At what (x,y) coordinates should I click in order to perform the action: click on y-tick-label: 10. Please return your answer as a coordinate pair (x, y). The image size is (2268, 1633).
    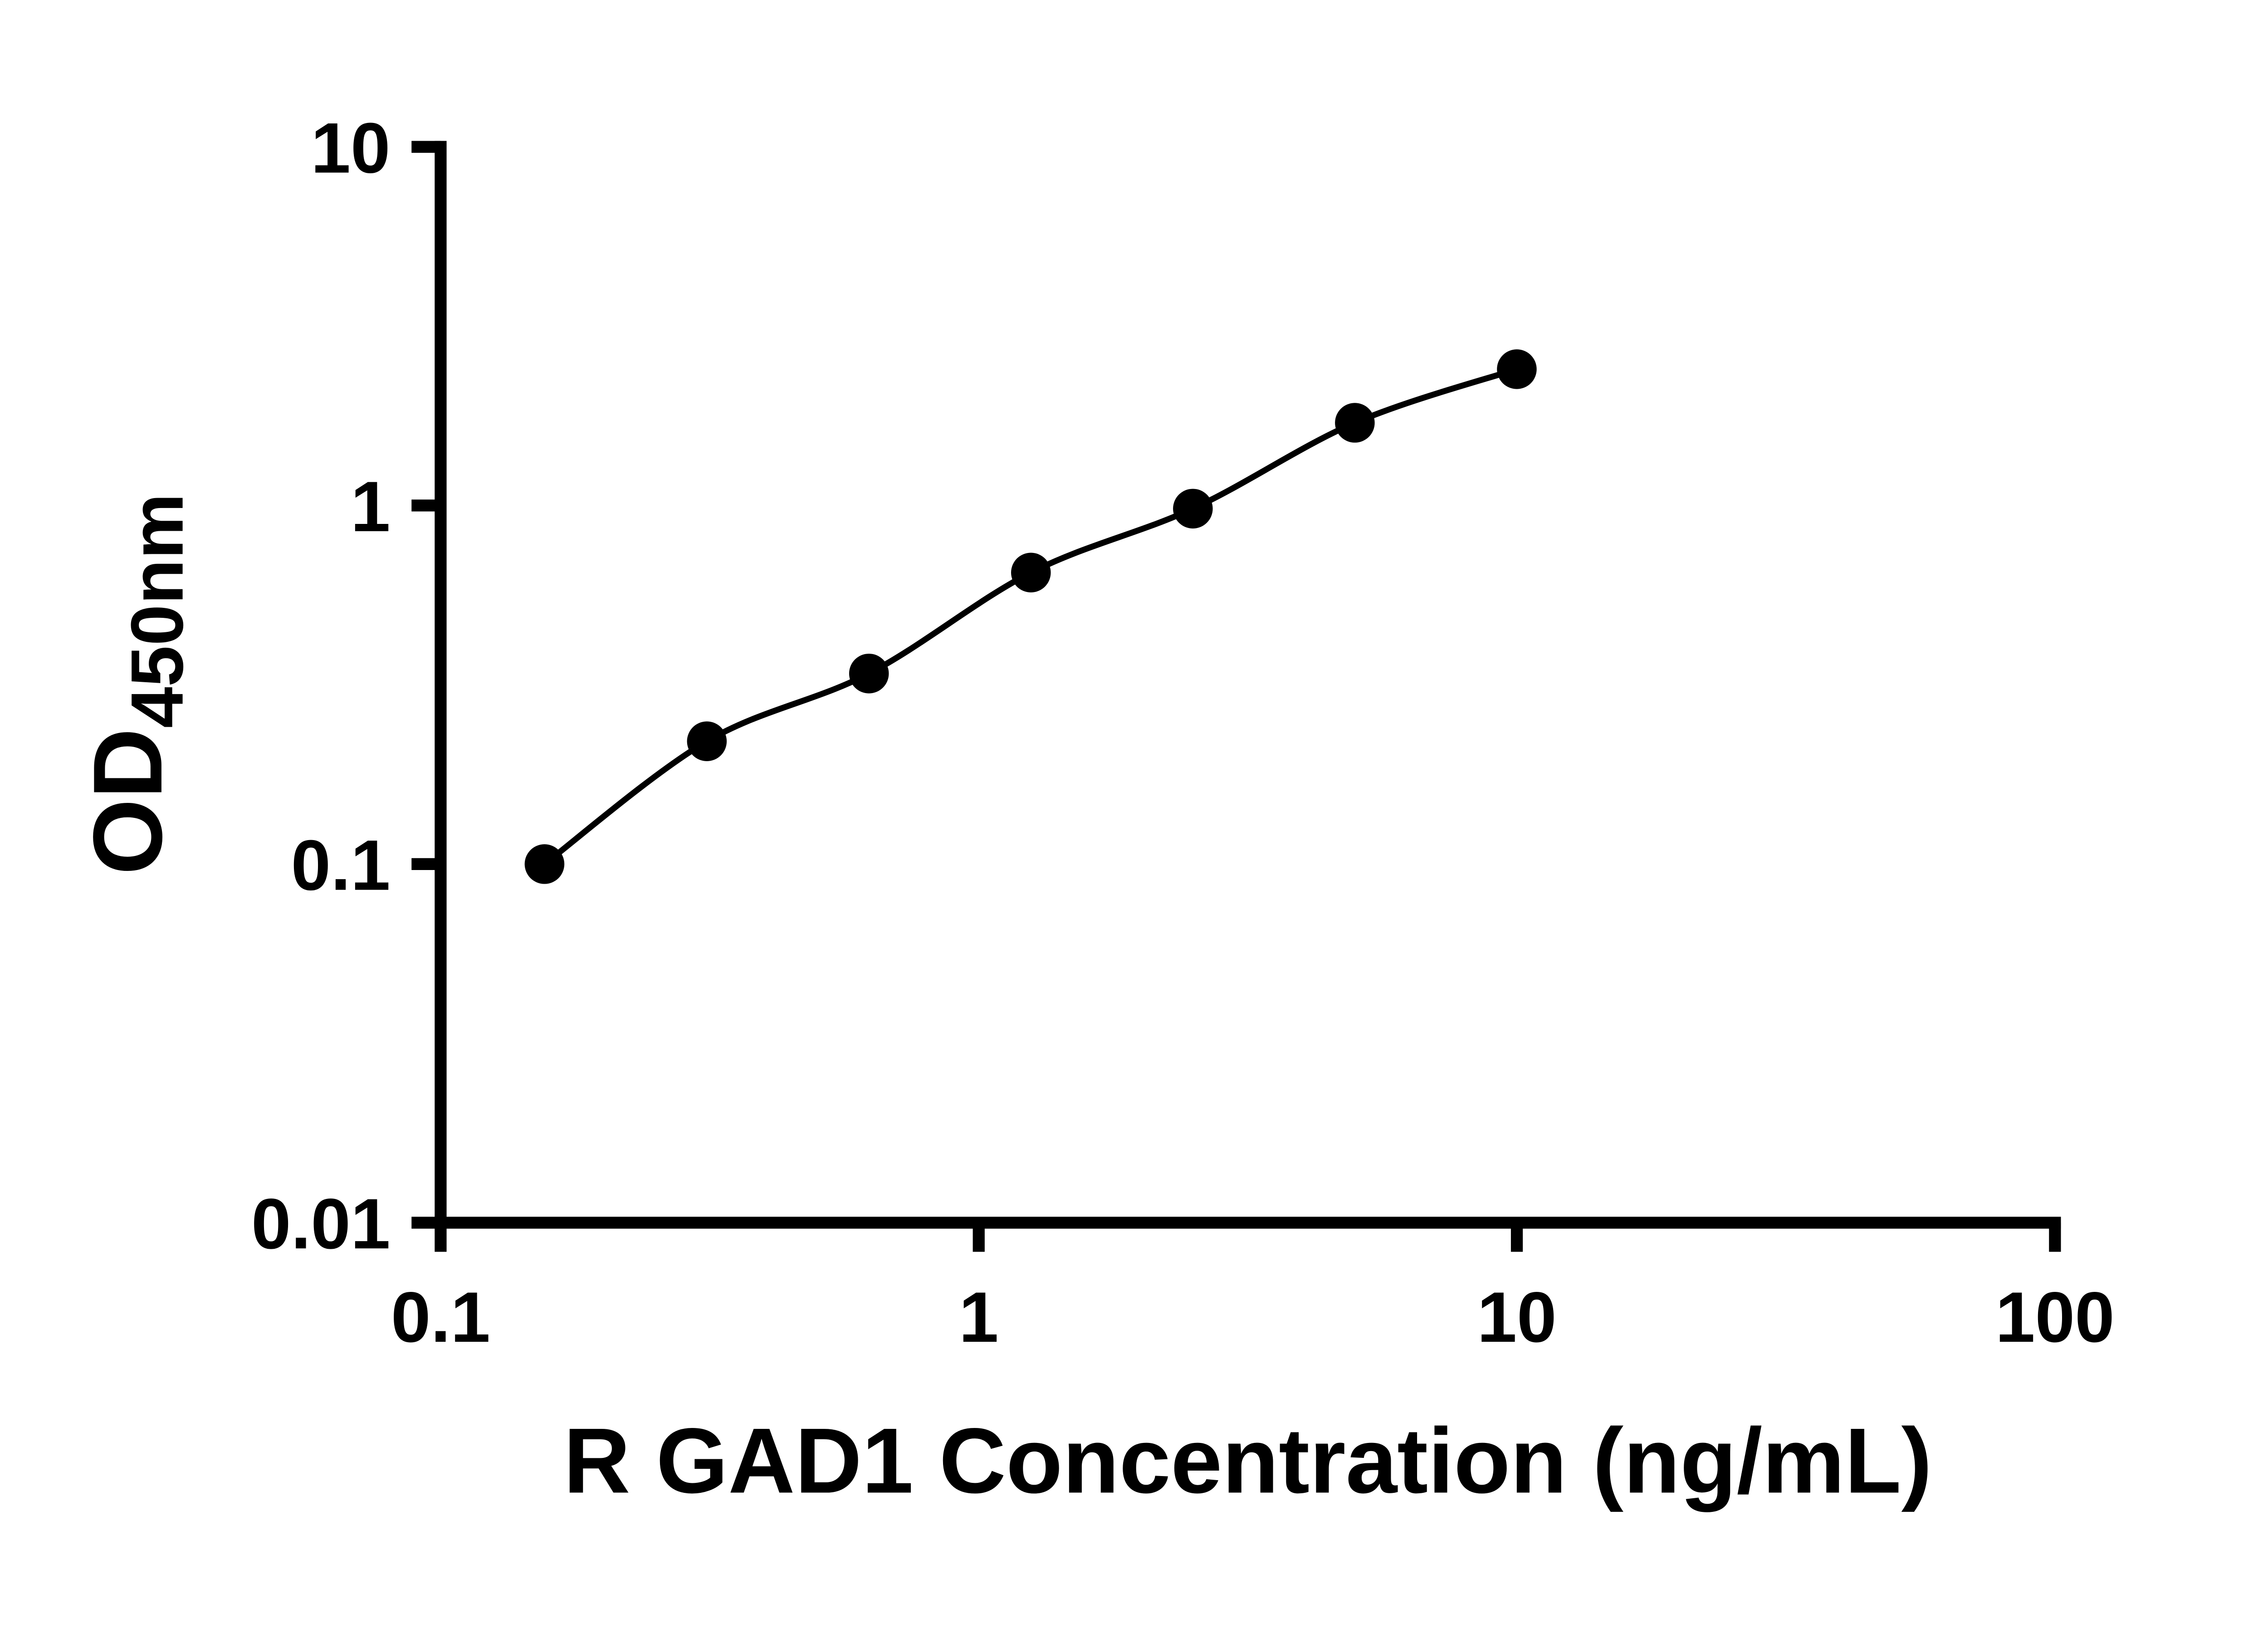
    Looking at the image, I should click on (351, 148).